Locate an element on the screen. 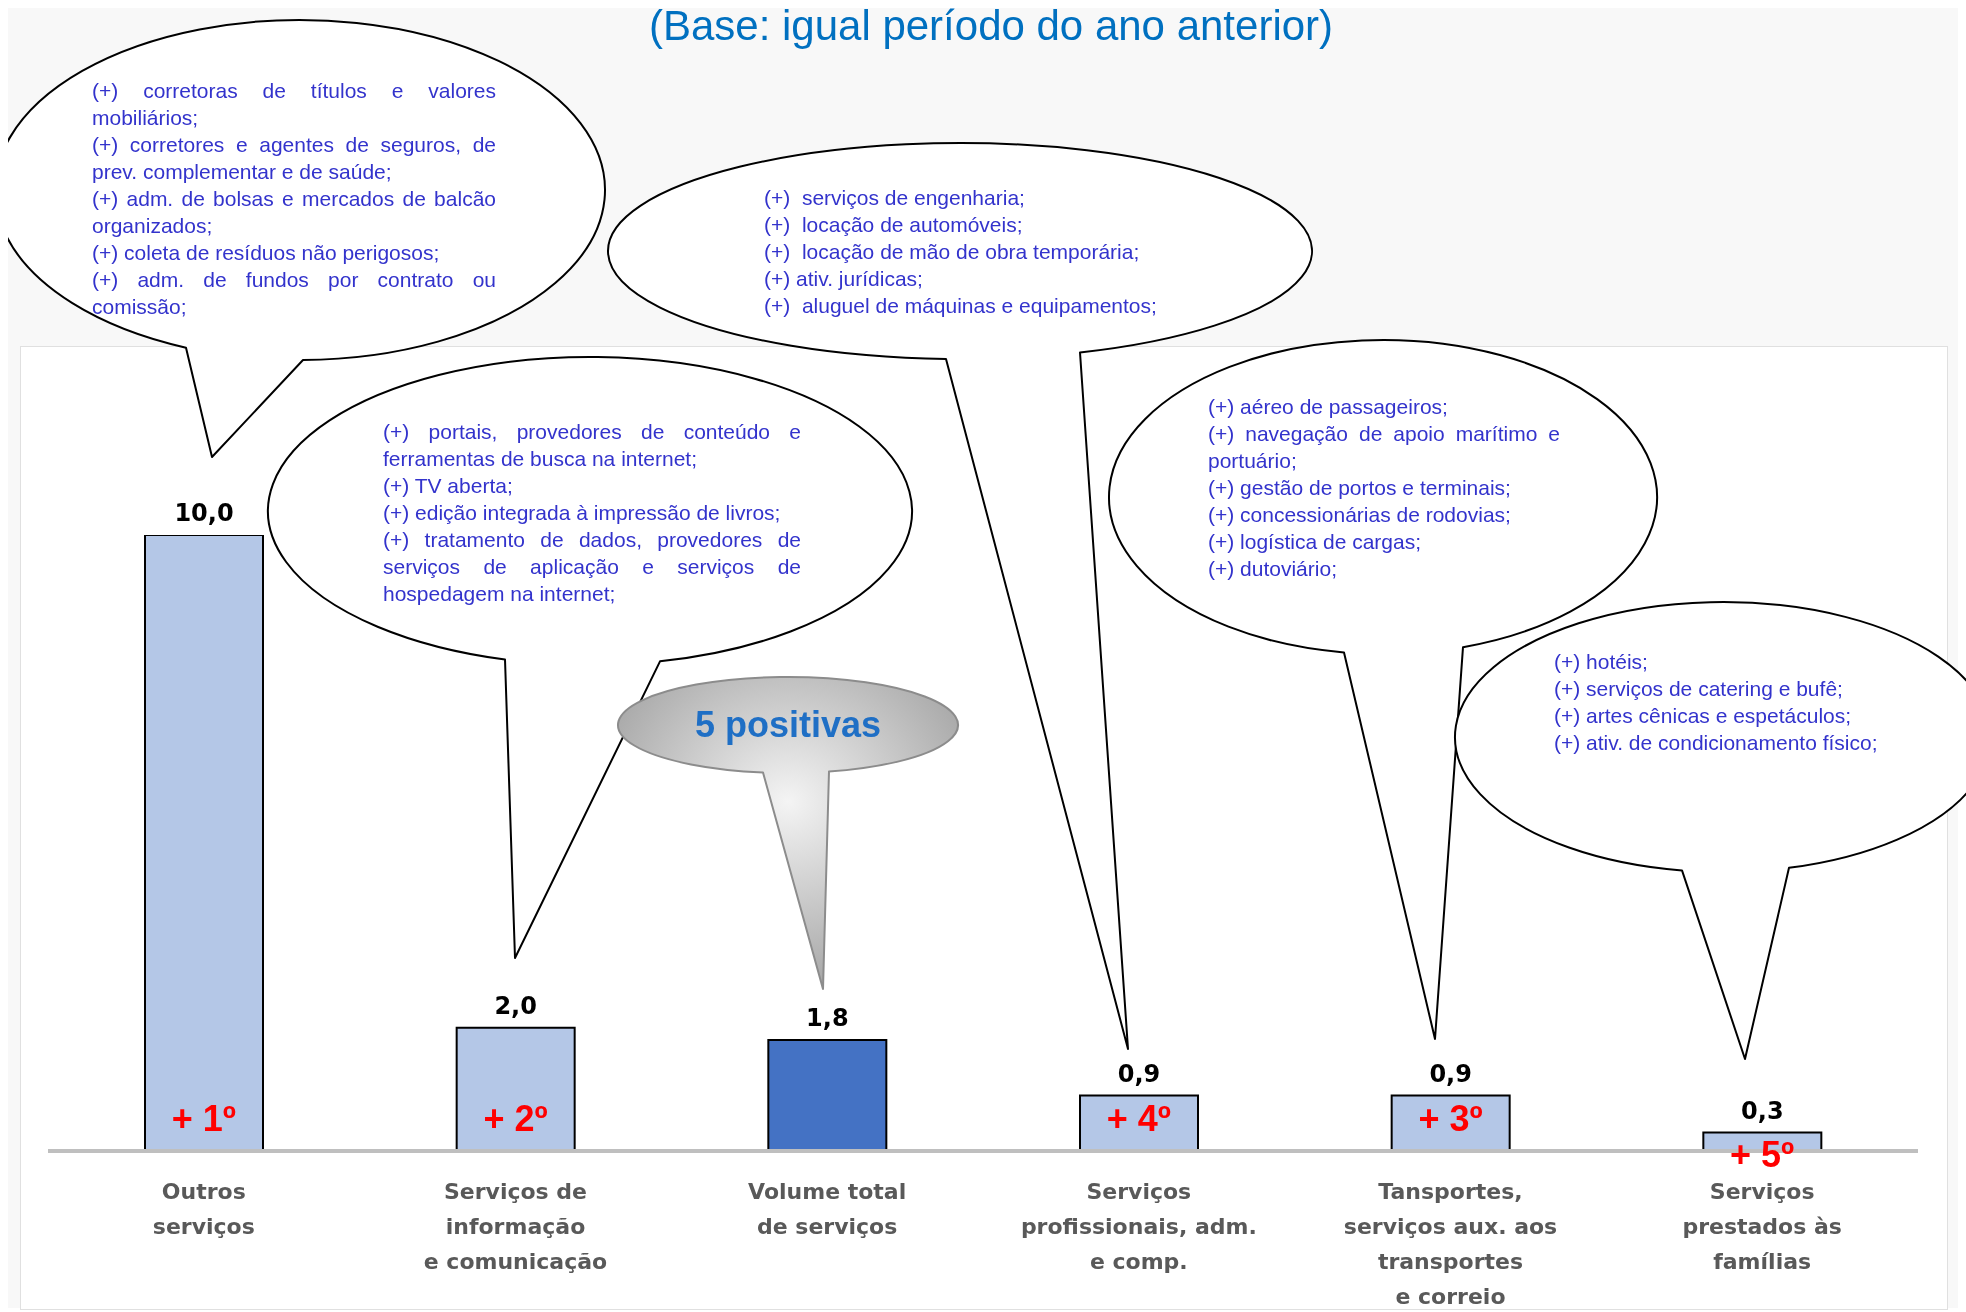  chart-subtitle: (Base: igual período do ano anterior) is located at coordinates (991, 26).